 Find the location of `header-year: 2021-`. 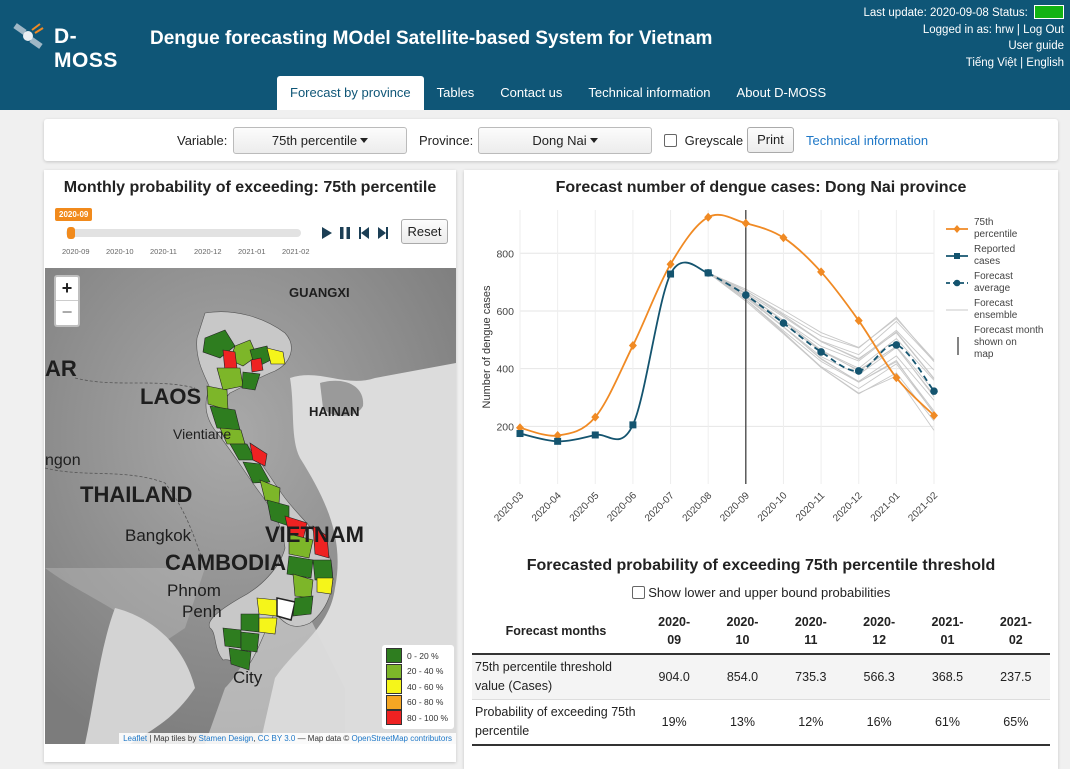

header-year: 2021- is located at coordinates (947, 622).